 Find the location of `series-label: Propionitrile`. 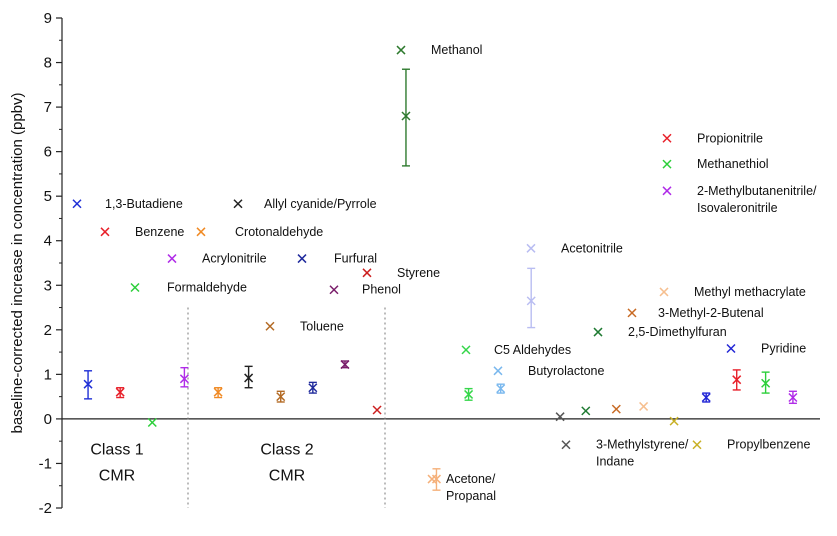

series-label: Propionitrile is located at coordinates (730, 138).